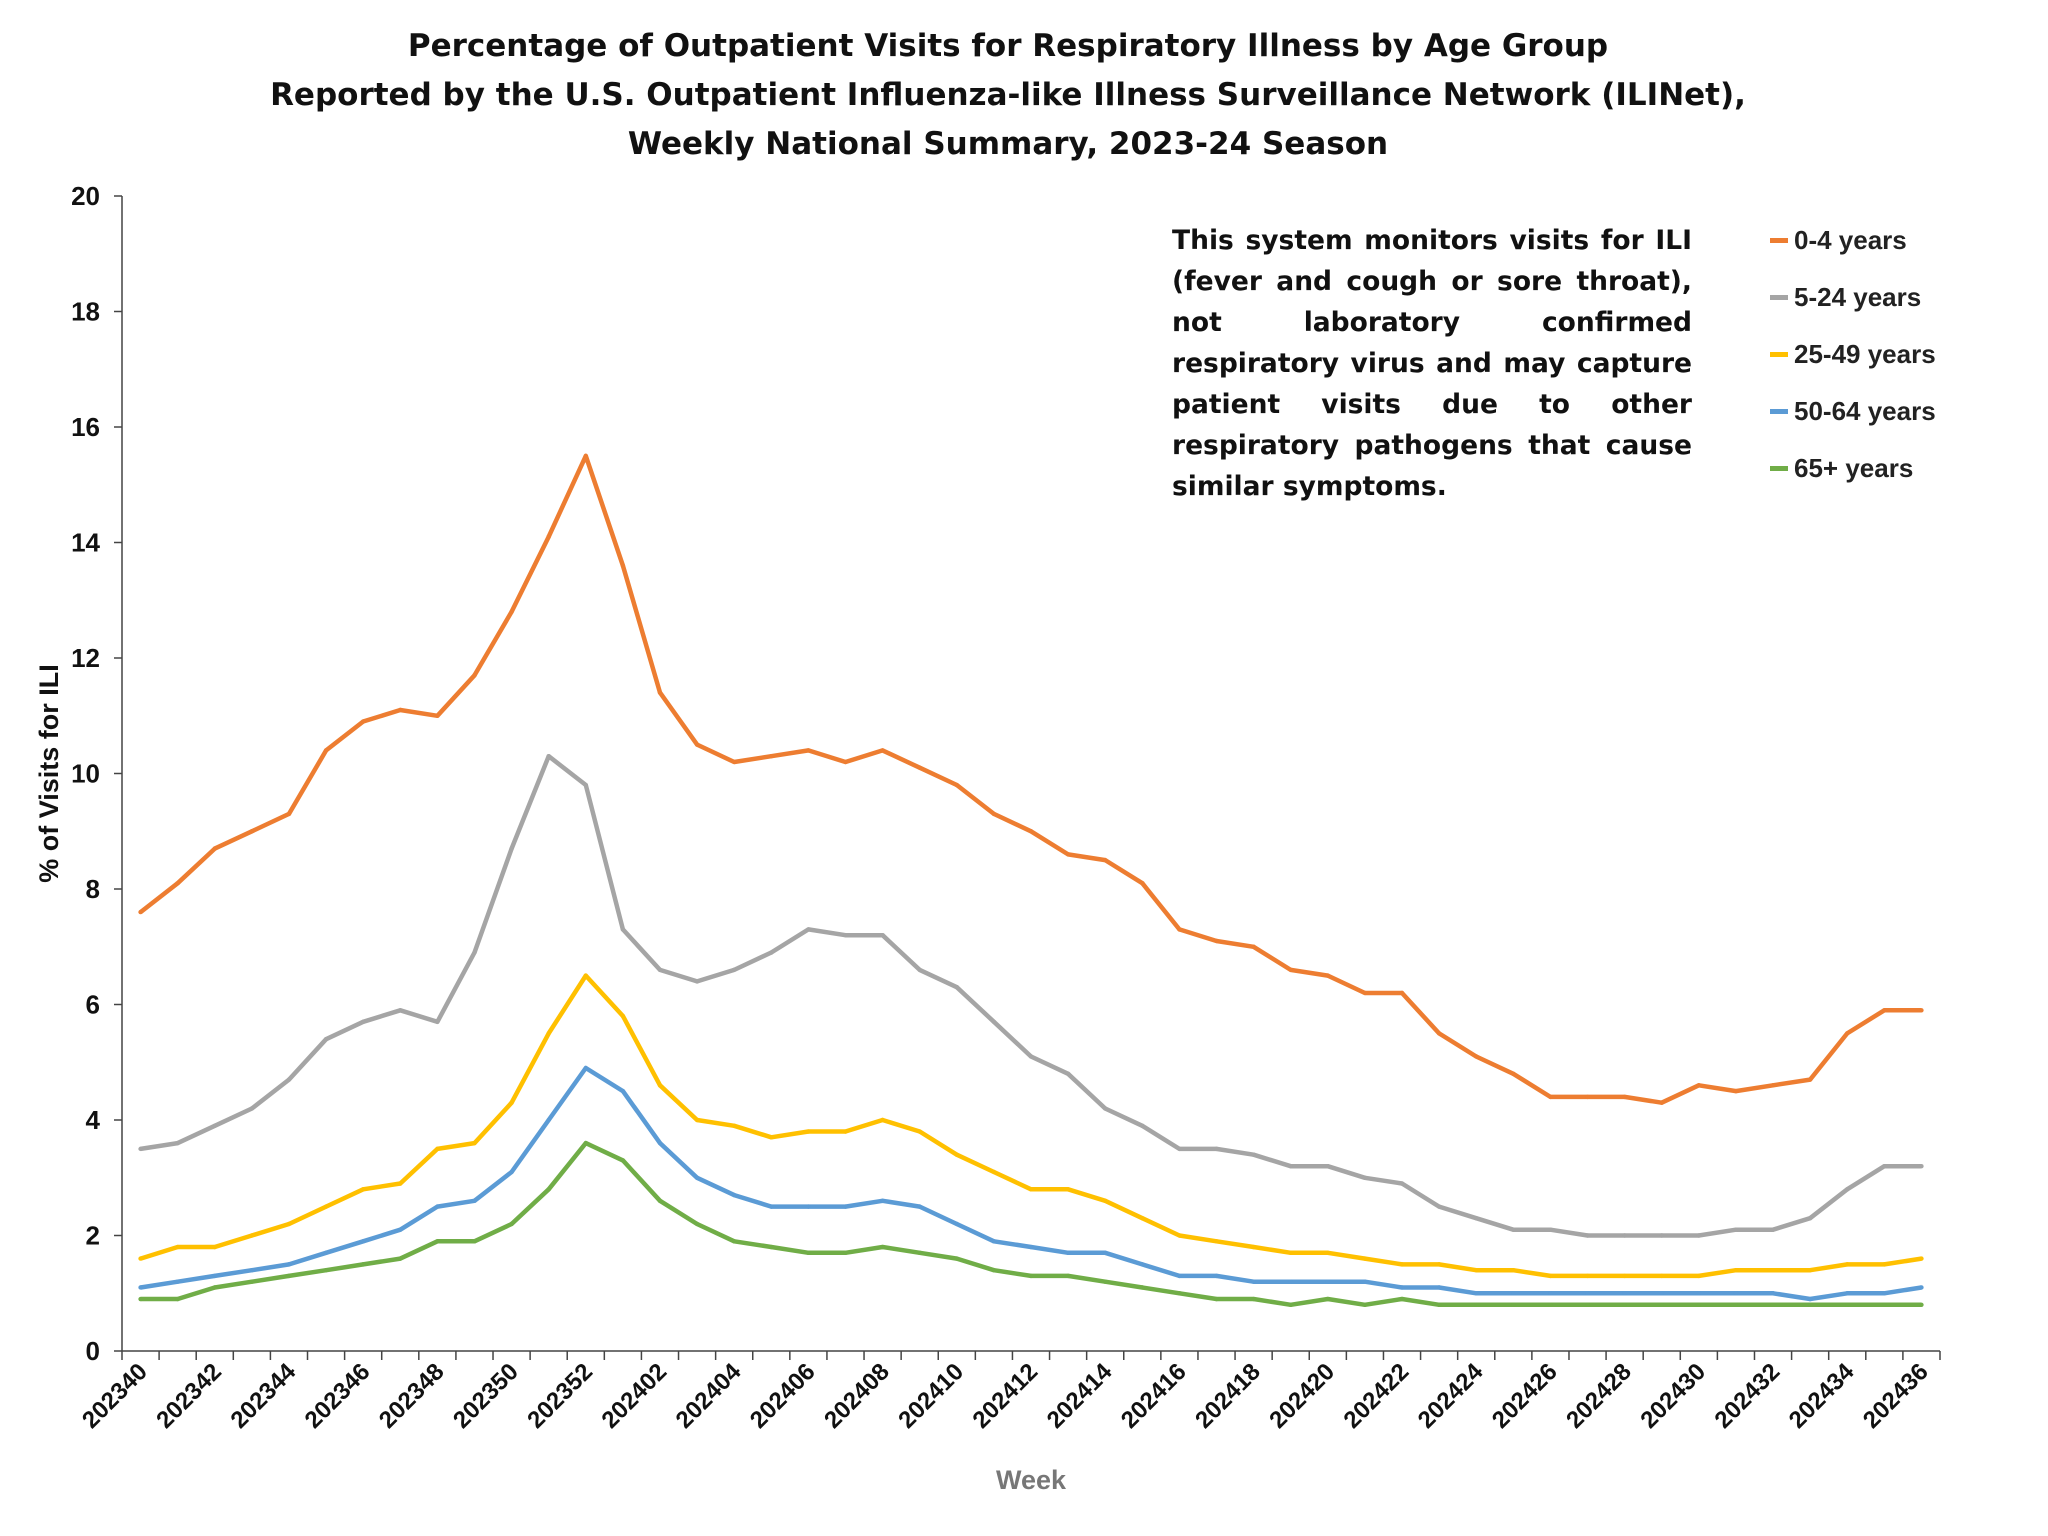 The image size is (2048, 1536). Describe the element at coordinates (1779, 411) in the screenshot. I see `legend-swatch` at that location.